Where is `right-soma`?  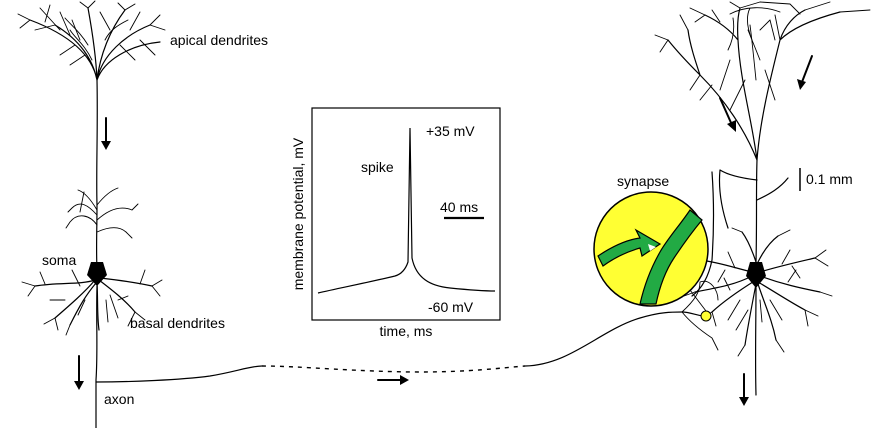 right-soma is located at coordinates (756, 275).